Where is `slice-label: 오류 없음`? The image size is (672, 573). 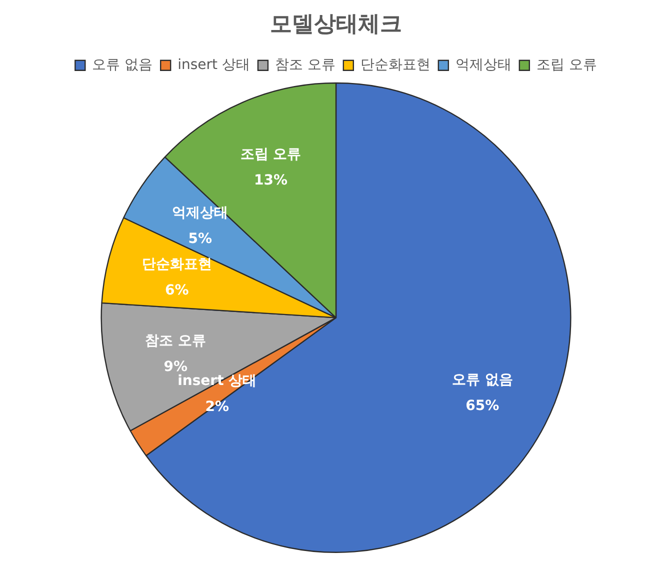
slice-label: 오류 없음 is located at coordinates (482, 380).